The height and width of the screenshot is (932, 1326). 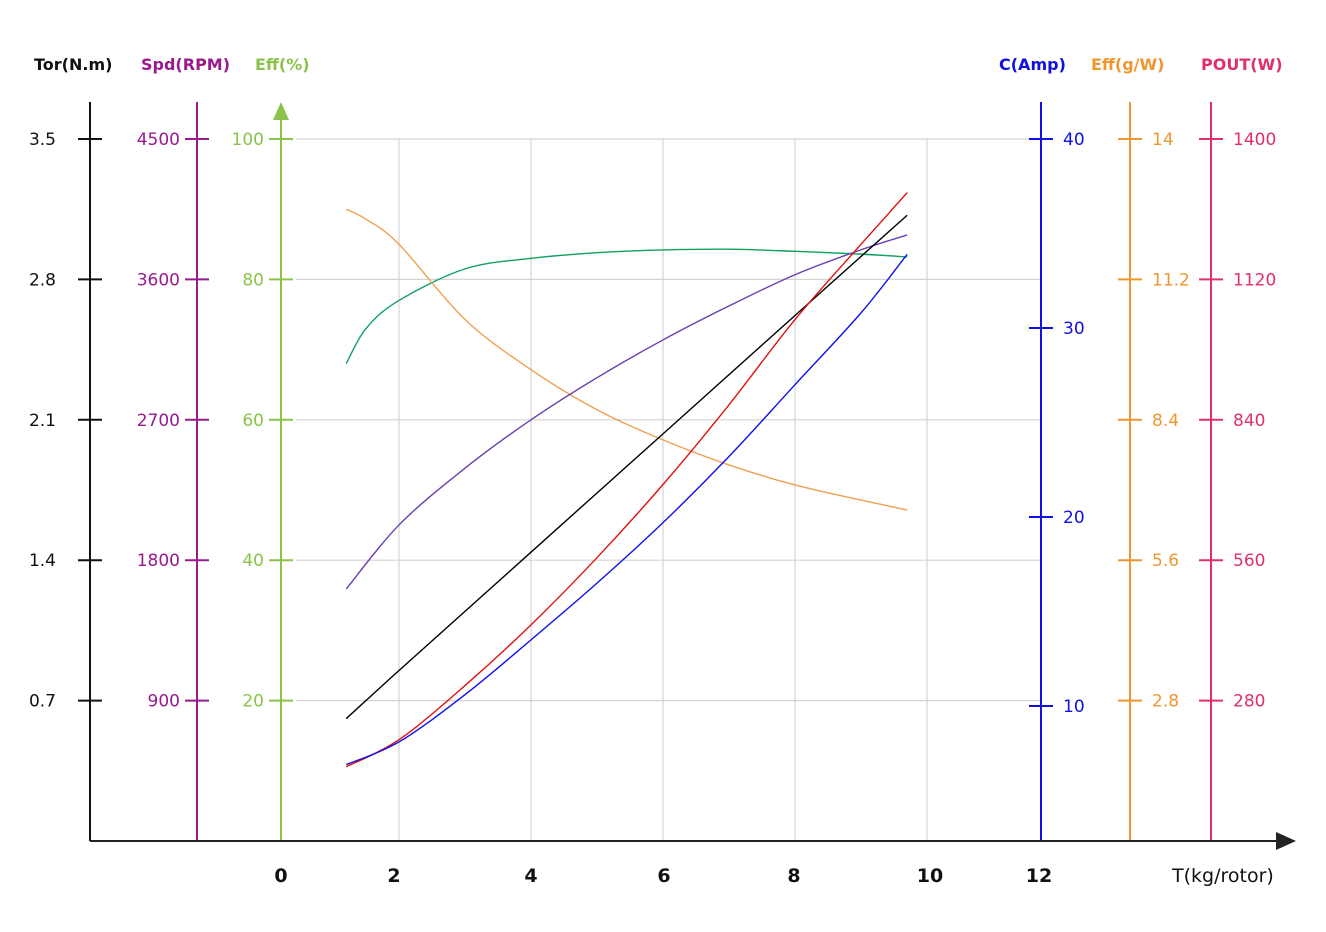 I want to click on amp-tick-label: 20, so click(x=1074, y=518).